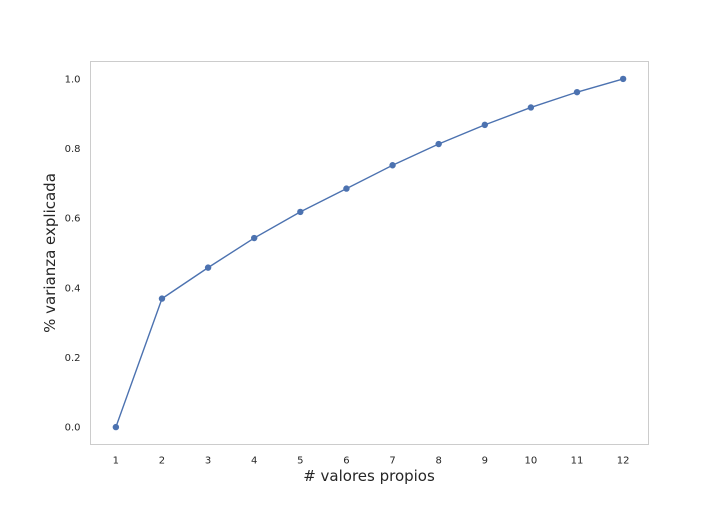 This screenshot has width=720, height=509. What do you see at coordinates (73, 288) in the screenshot?
I see `y-tick-label: 0.4` at bounding box center [73, 288].